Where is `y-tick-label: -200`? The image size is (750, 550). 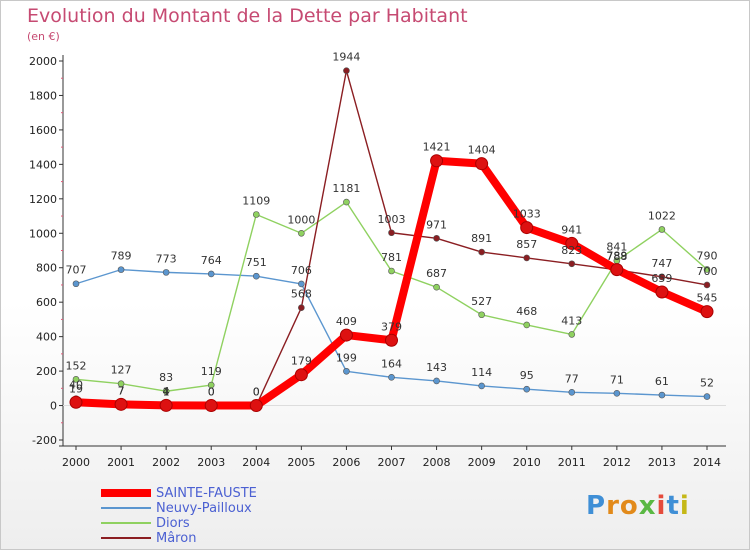
y-tick-label: -200 is located at coordinates (44, 440).